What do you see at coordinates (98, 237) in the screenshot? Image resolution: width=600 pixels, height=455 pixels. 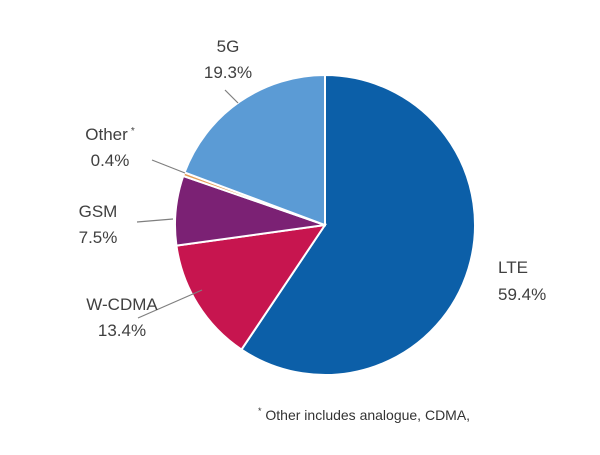 I see `slice-value-label: 7.5%` at bounding box center [98, 237].